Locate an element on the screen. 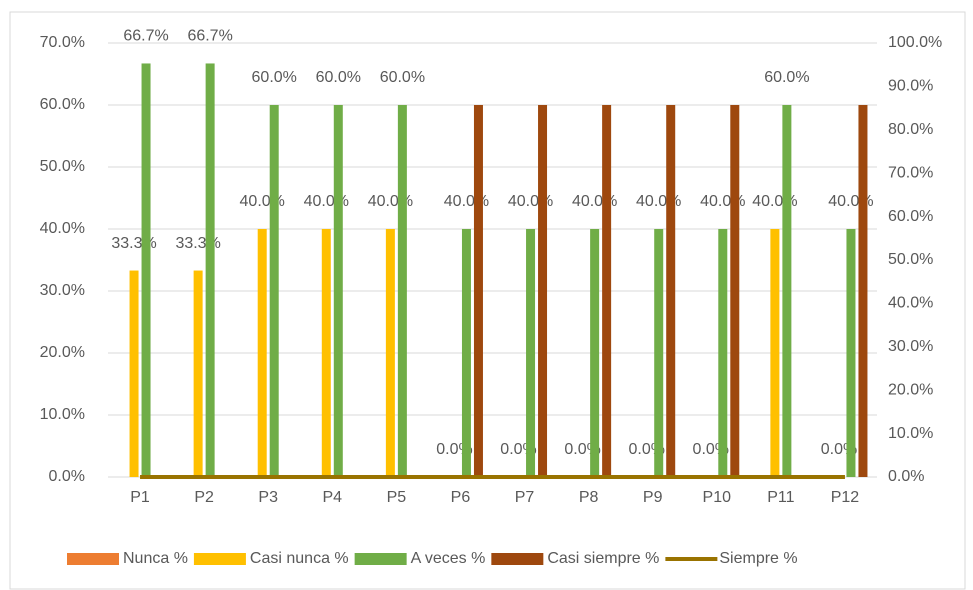 The image size is (973, 590). legend-label: Casi nunca % is located at coordinates (299, 558).